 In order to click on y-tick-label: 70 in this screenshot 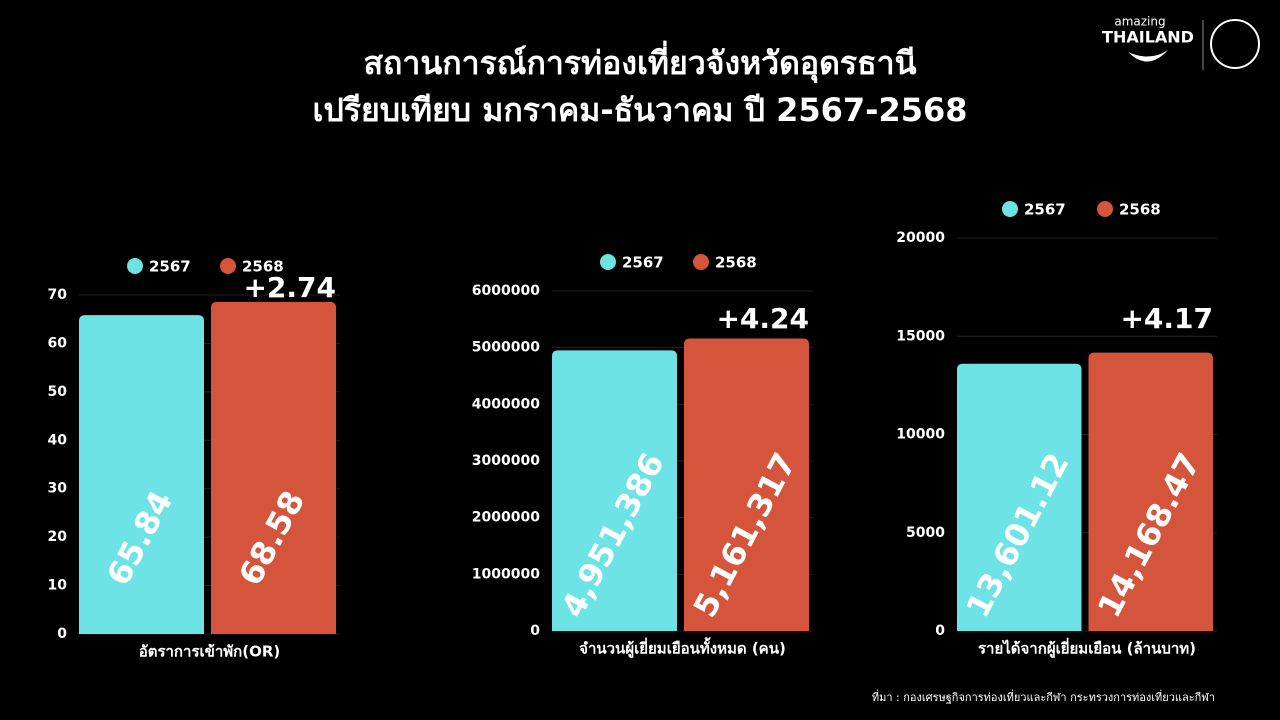, I will do `click(58, 295)`.